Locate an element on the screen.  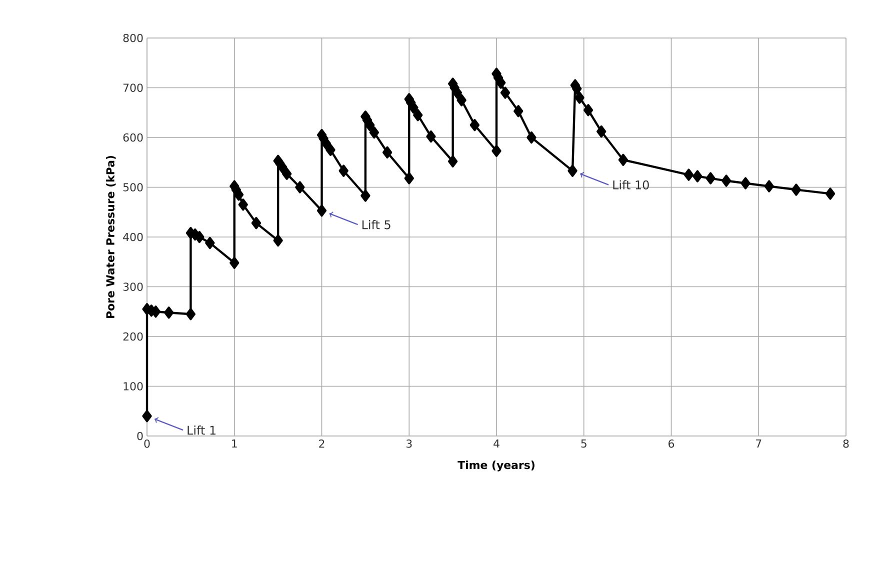
x-tick-label: 4 is located at coordinates (497, 444).